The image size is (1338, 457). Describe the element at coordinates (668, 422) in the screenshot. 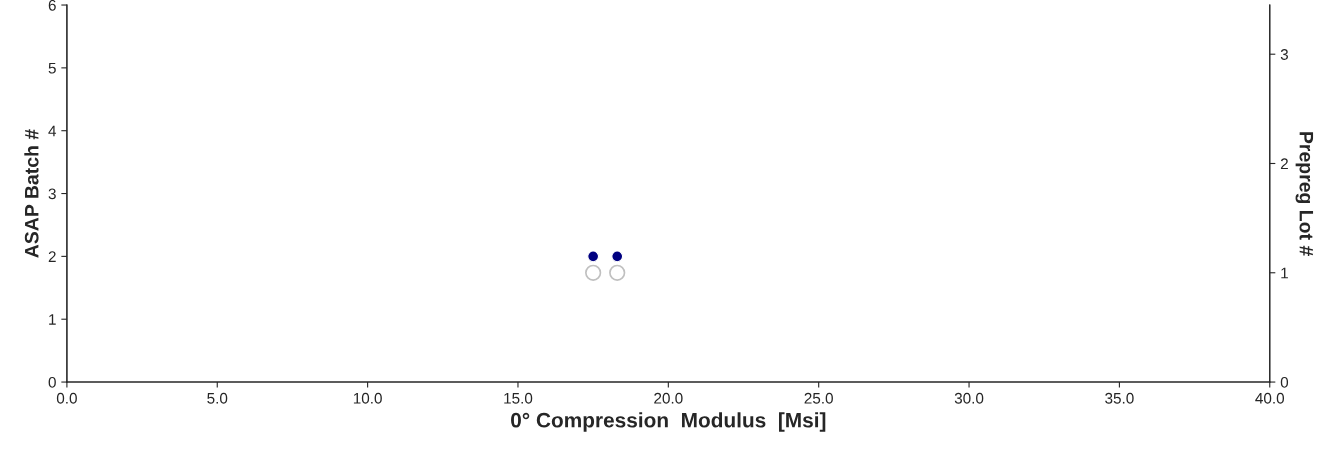

I see `x-axis-title: 0° Compression Modulus [Msi]` at that location.